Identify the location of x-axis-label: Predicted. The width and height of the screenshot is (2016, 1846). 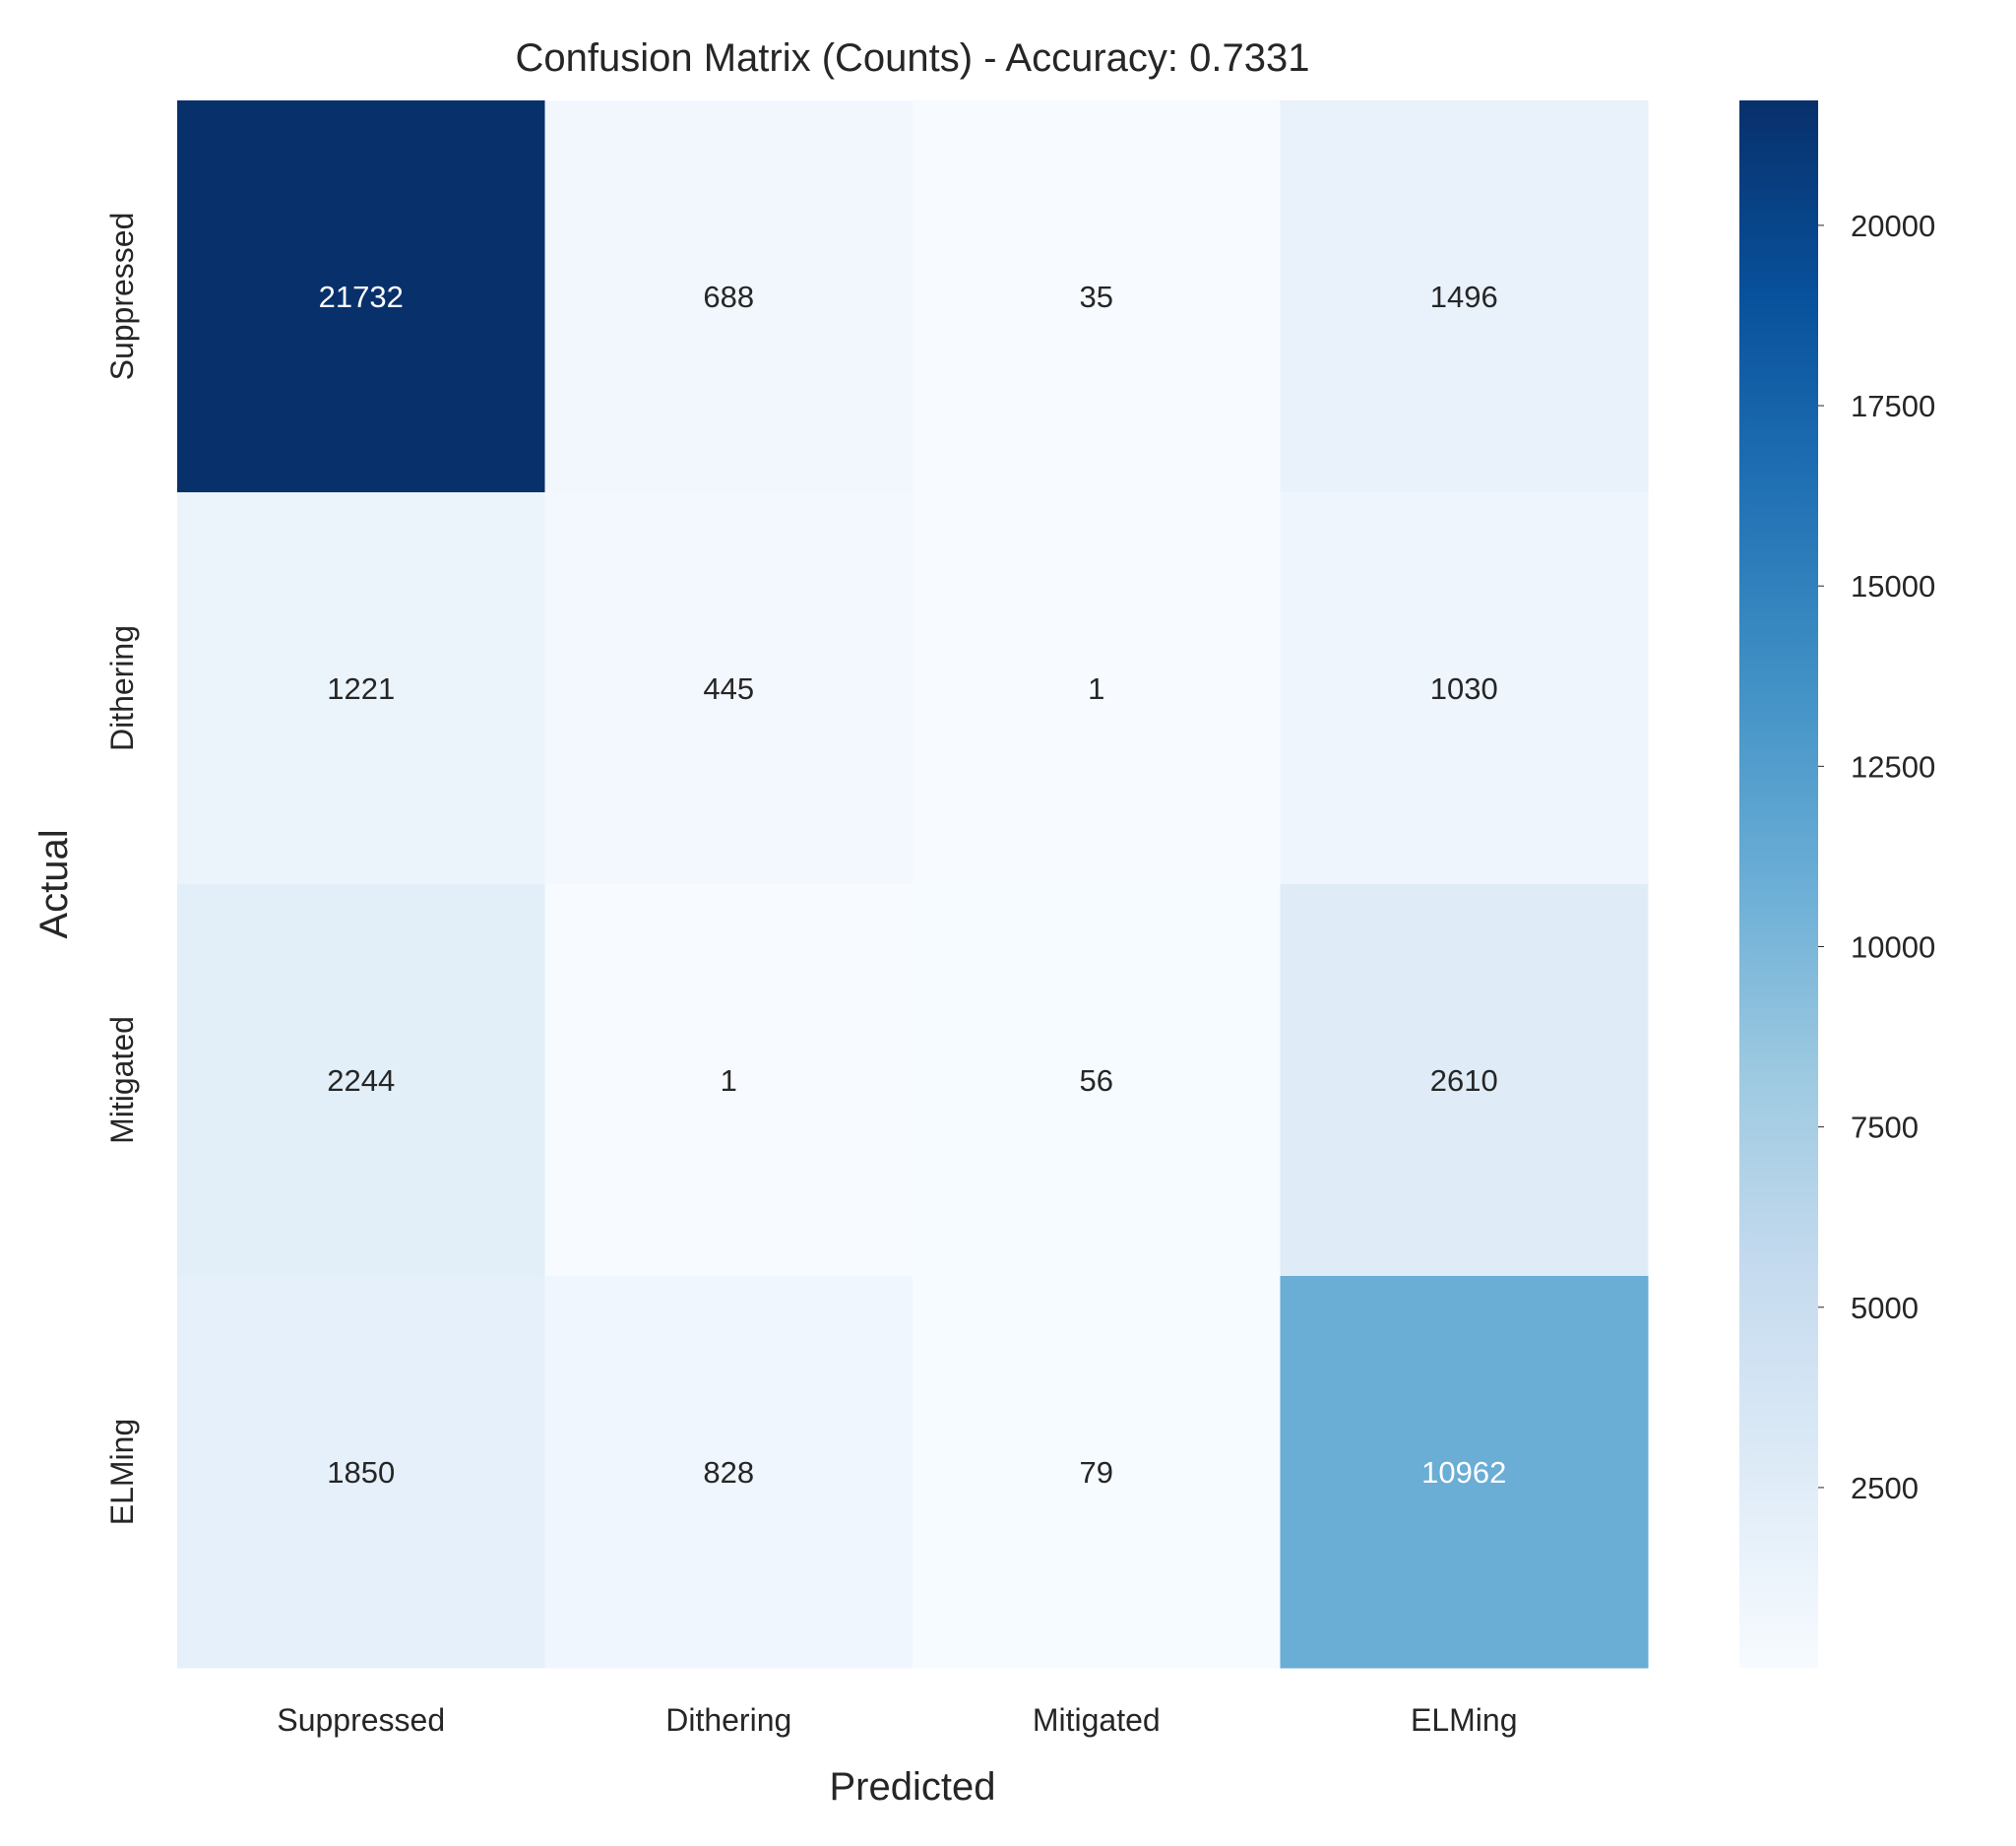
(913, 1787).